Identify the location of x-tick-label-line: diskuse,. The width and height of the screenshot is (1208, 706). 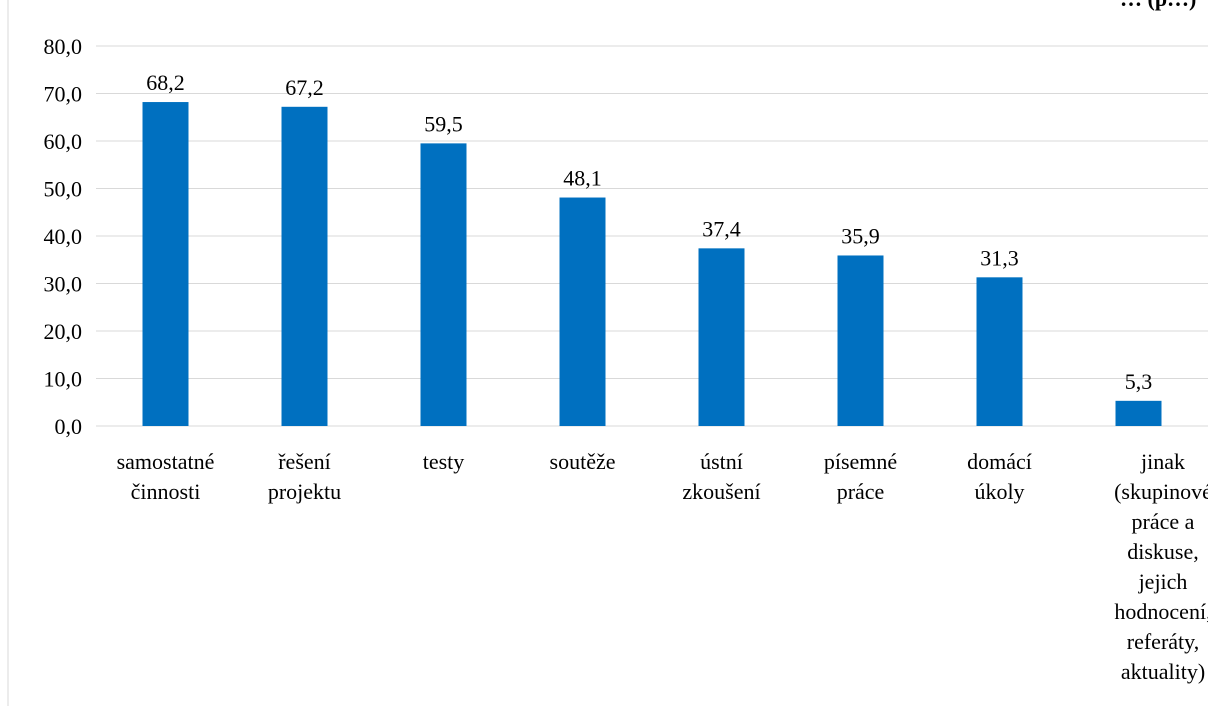
(1163, 551).